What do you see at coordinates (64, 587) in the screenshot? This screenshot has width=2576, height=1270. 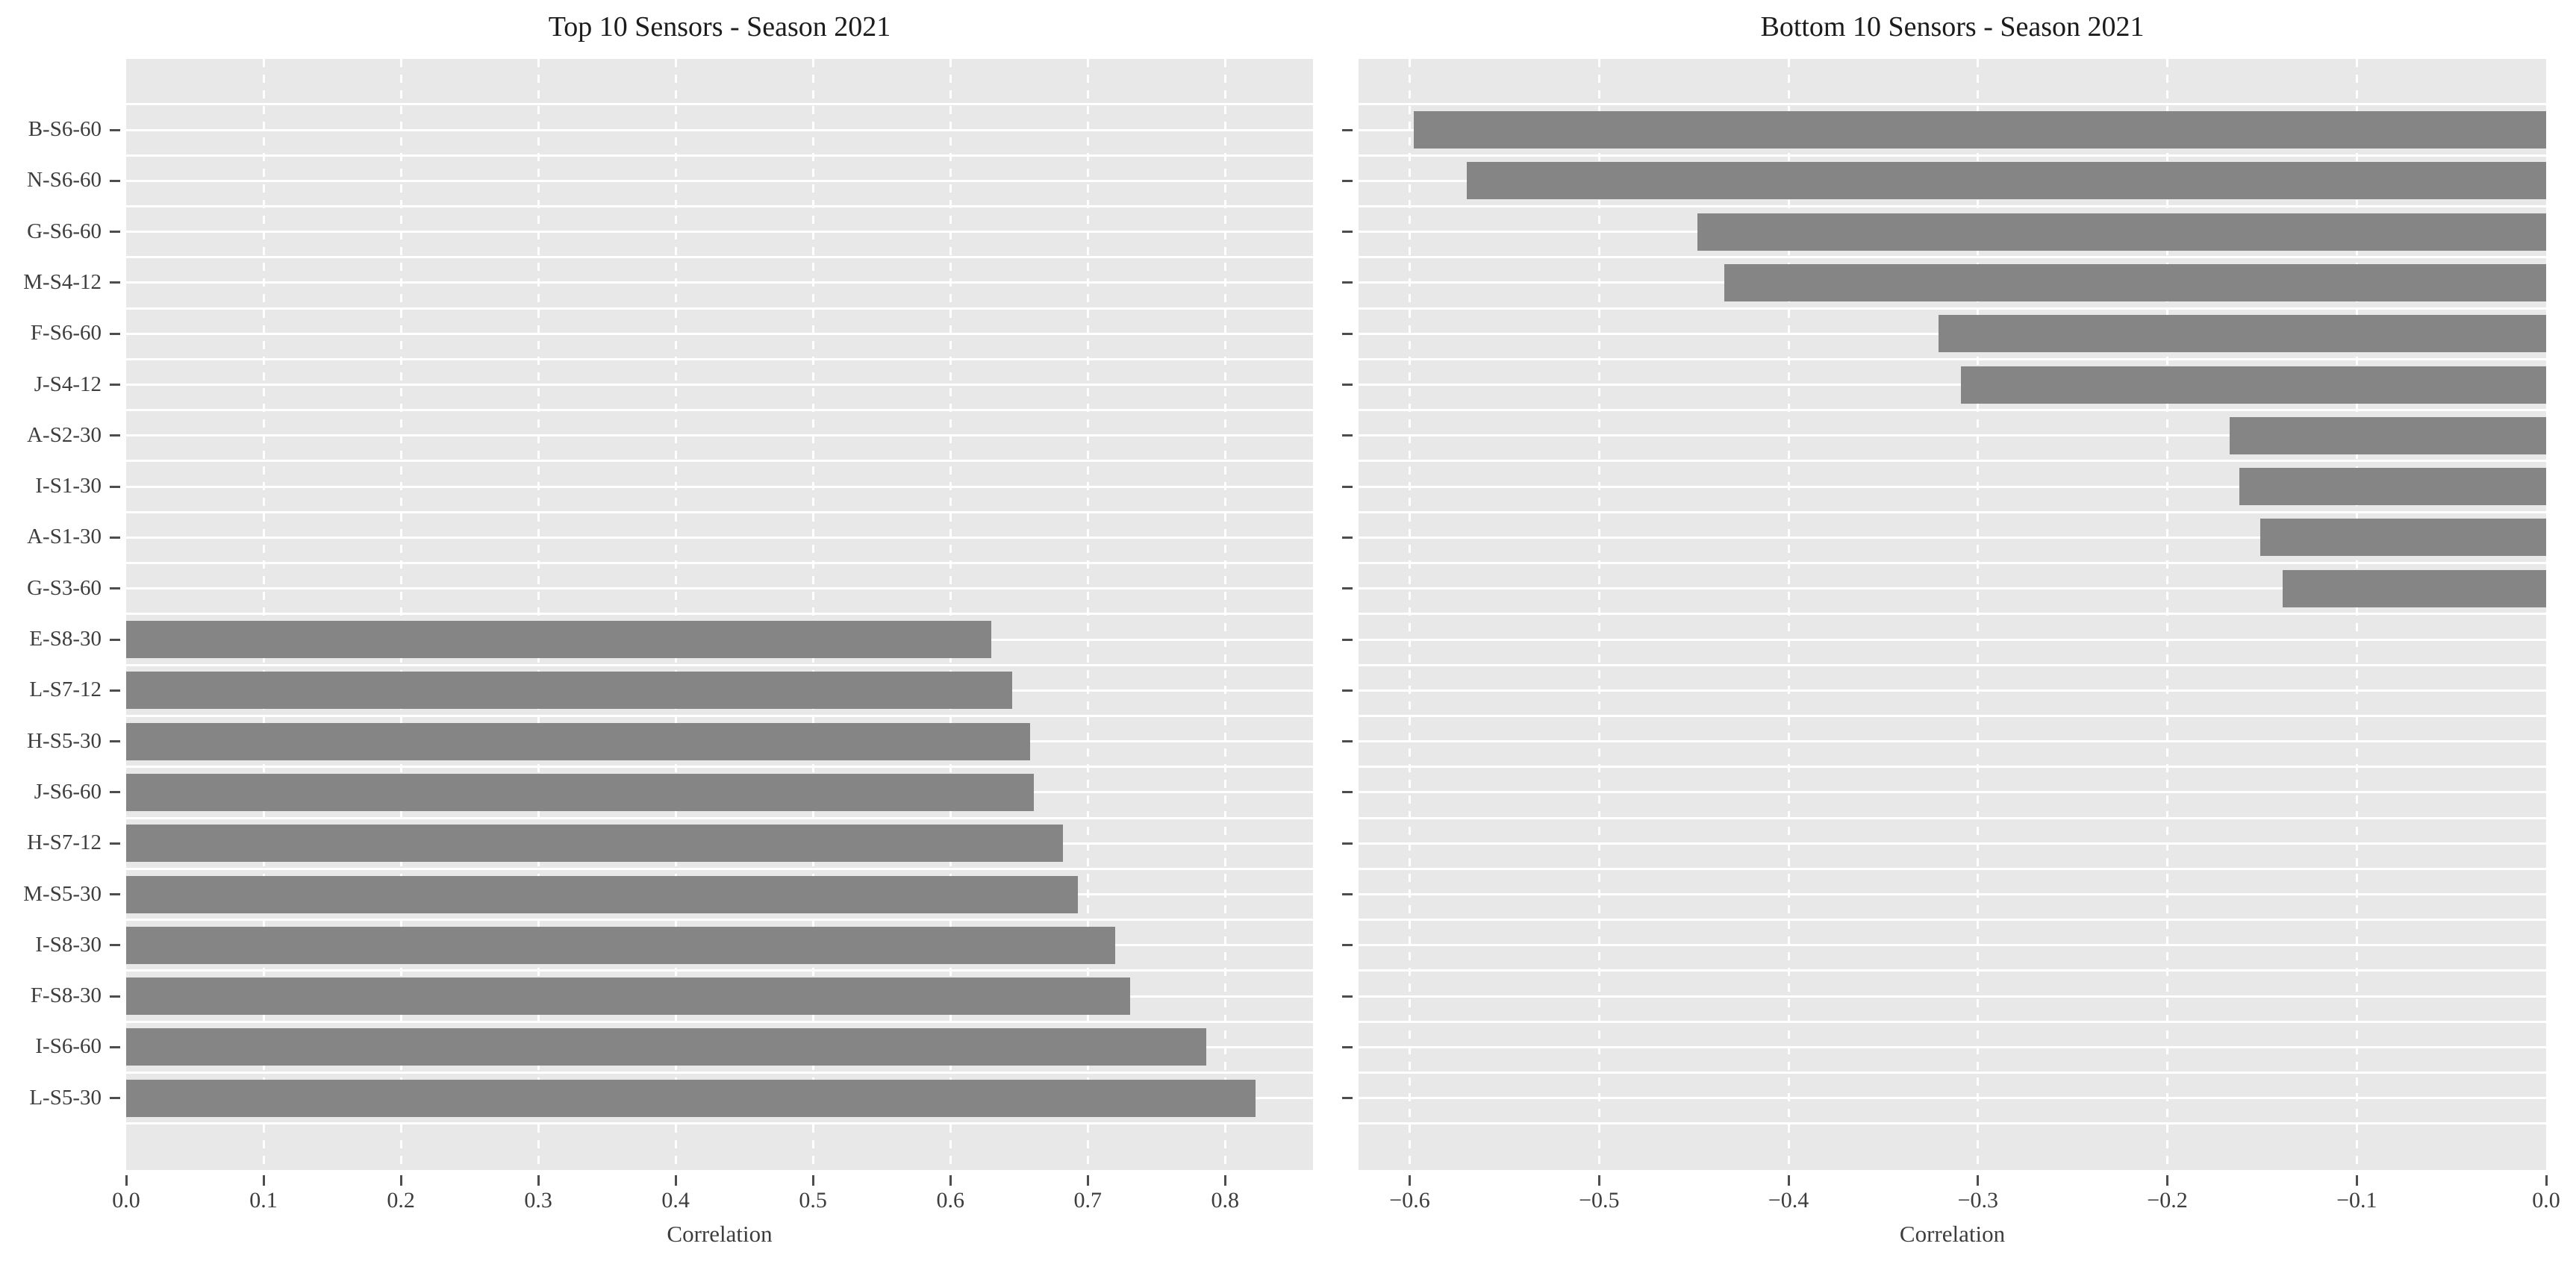 I see `y-tick-label-G-S3-60: G-S3-60` at bounding box center [64, 587].